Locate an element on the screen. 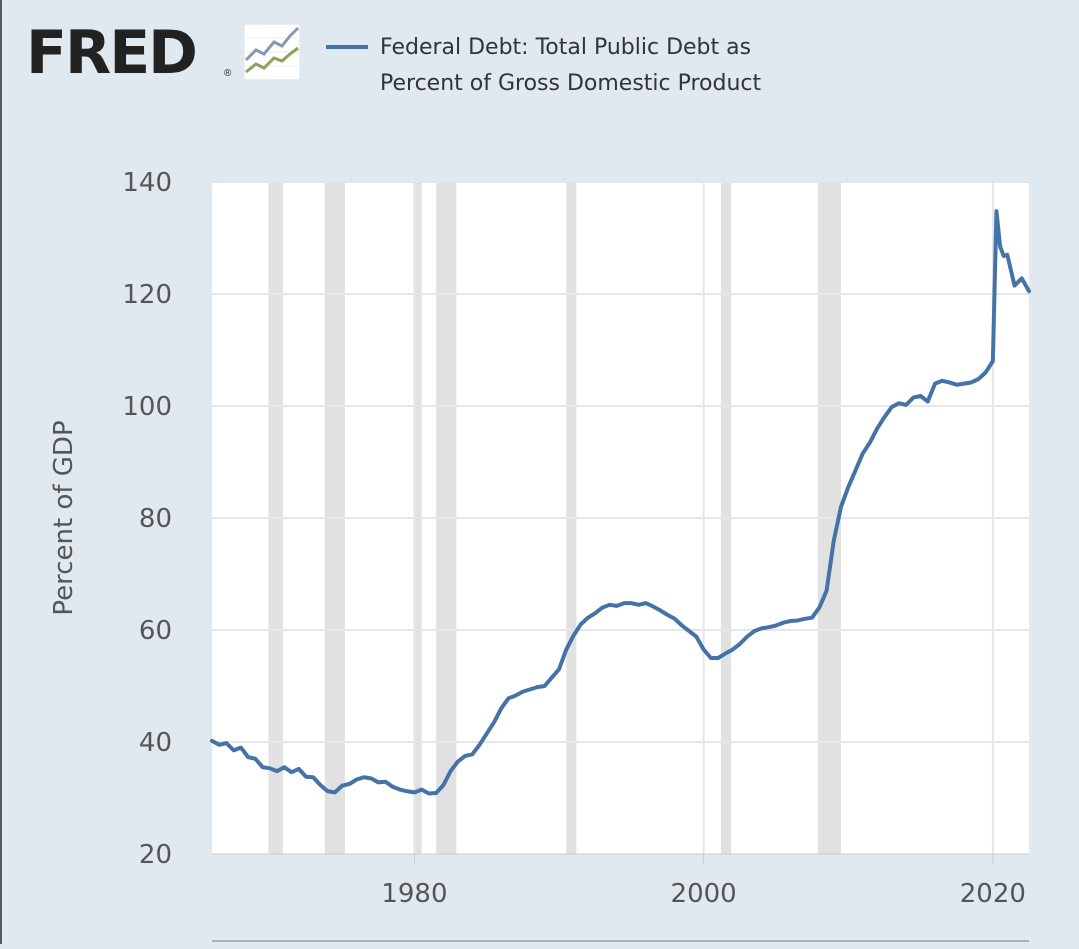  y-tick-label: 40 is located at coordinates (155, 743).